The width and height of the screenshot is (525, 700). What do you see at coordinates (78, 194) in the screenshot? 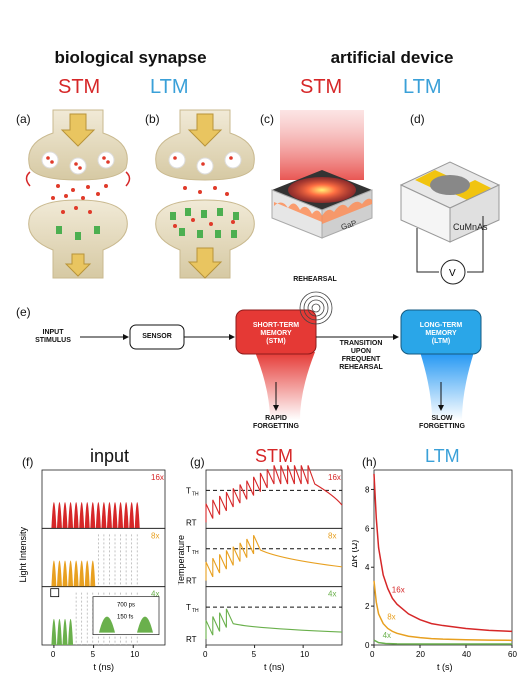
I see `synapse-stm-illustration` at bounding box center [78, 194].